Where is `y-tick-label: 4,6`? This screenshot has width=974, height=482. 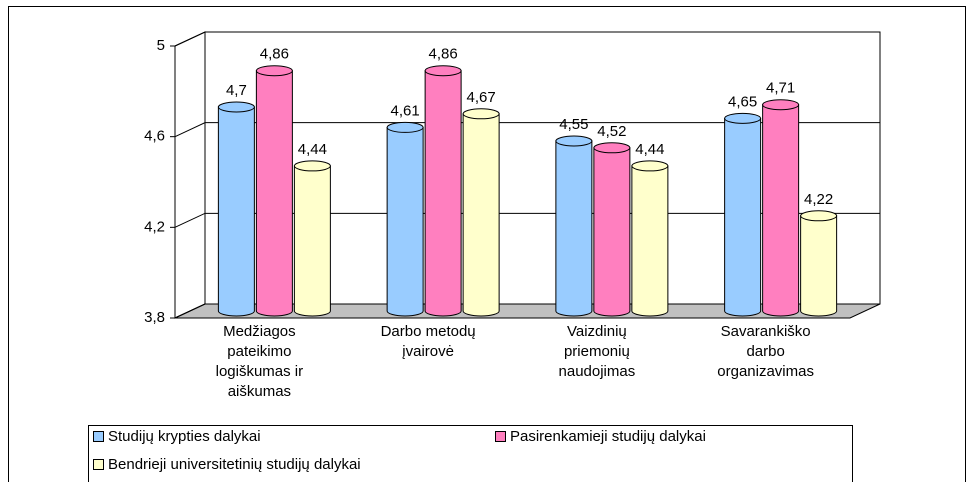
y-tick-label: 4,6 is located at coordinates (154, 136).